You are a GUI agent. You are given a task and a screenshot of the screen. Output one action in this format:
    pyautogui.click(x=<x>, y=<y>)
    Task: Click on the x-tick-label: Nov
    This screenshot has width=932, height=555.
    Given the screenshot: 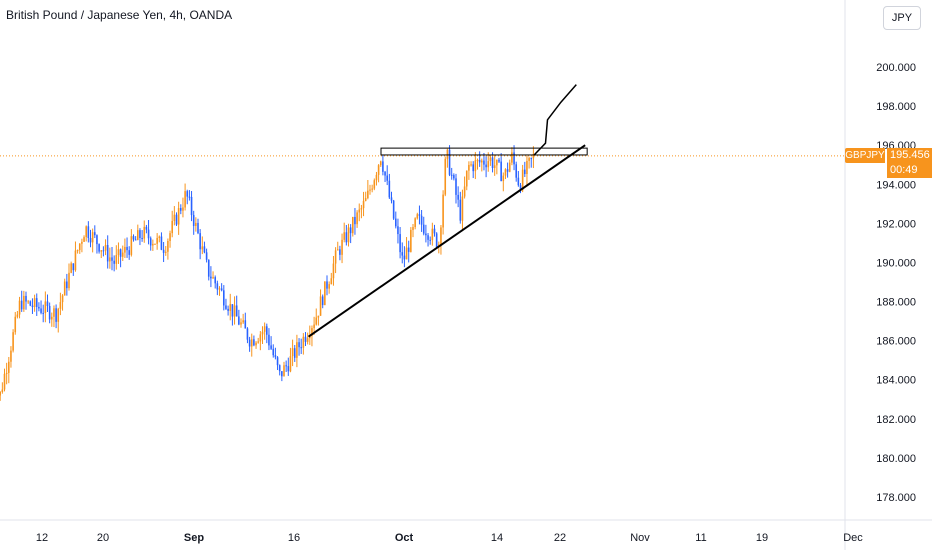 What is the action you would take?
    pyautogui.click(x=640, y=538)
    